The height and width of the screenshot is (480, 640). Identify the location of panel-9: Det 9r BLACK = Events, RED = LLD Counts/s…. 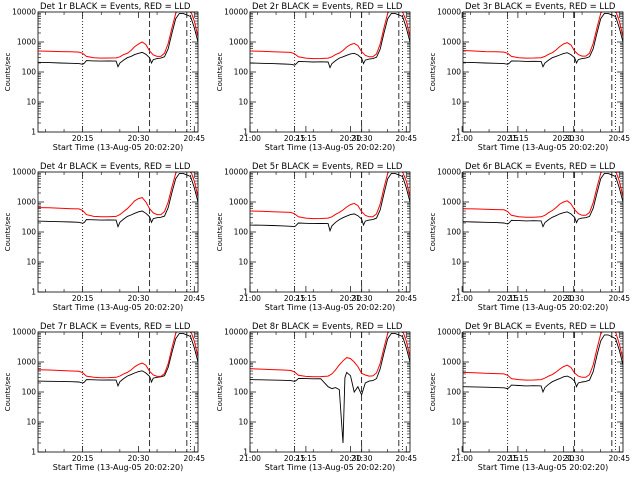
(529, 397).